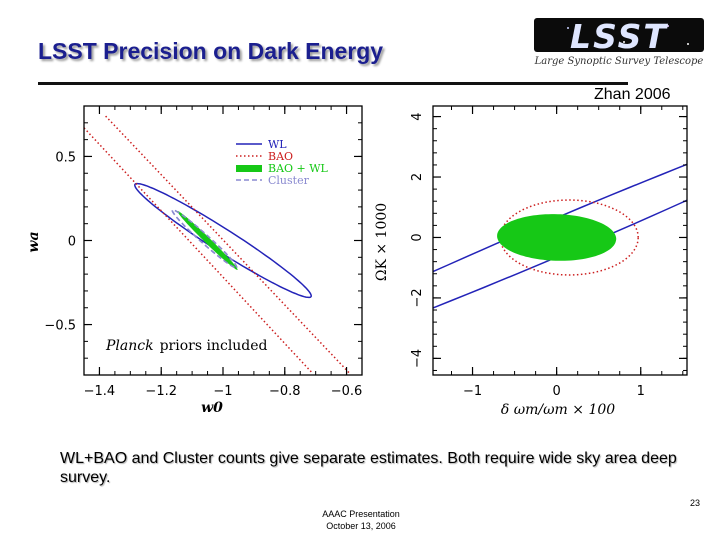 The width and height of the screenshot is (720, 540). I want to click on y-tick-label: −0.5, so click(60, 326).